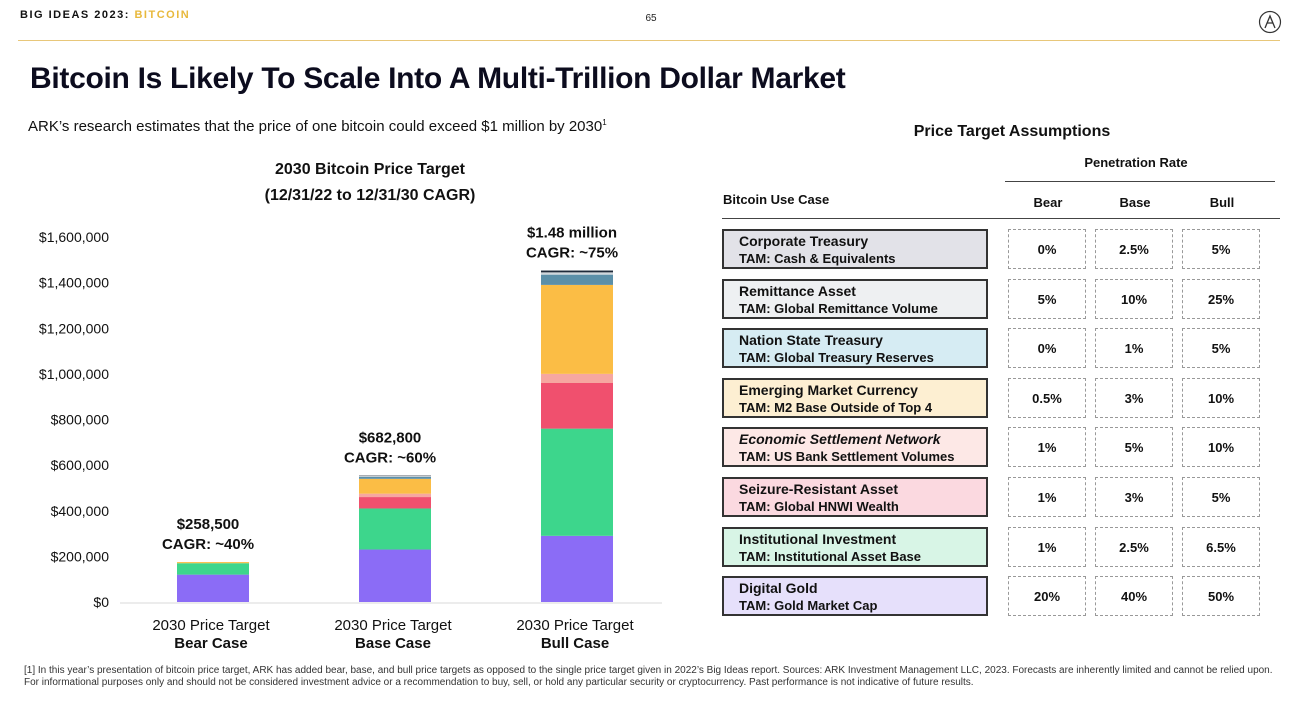  What do you see at coordinates (797, 291) in the screenshot?
I see `use-case-name: Remittance Asset` at bounding box center [797, 291].